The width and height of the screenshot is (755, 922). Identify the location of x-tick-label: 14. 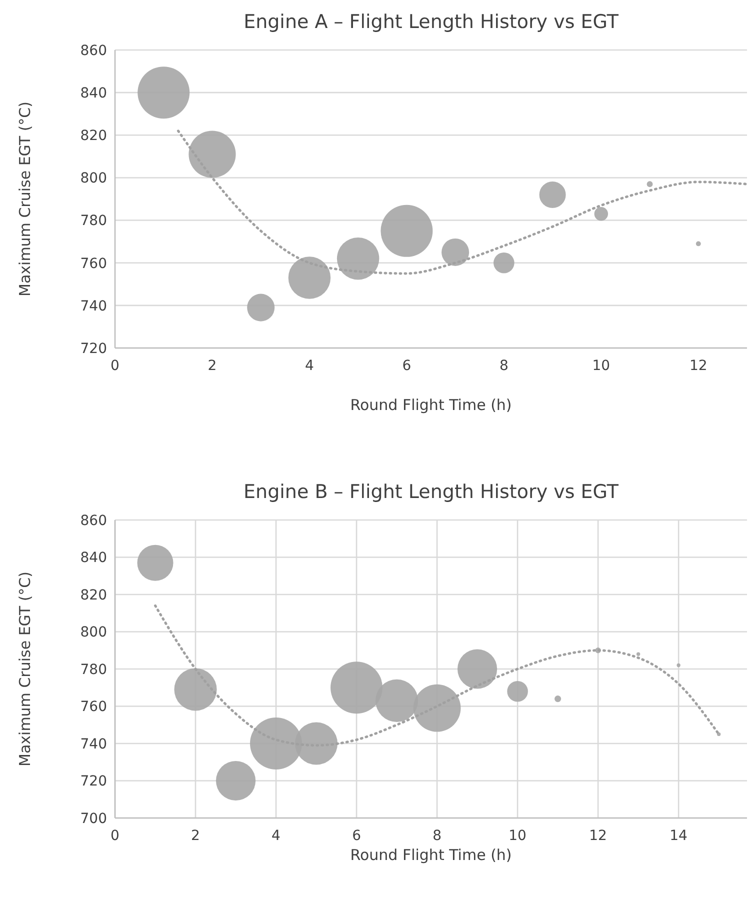
(679, 836).